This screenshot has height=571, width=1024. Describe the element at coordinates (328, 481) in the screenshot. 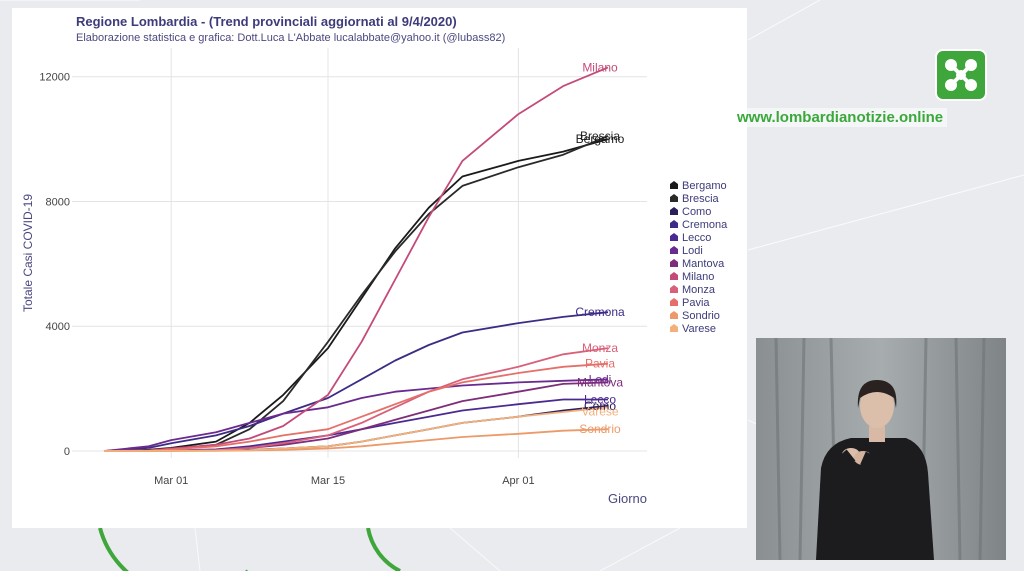

I see `x-tick-label: Mar 15` at that location.